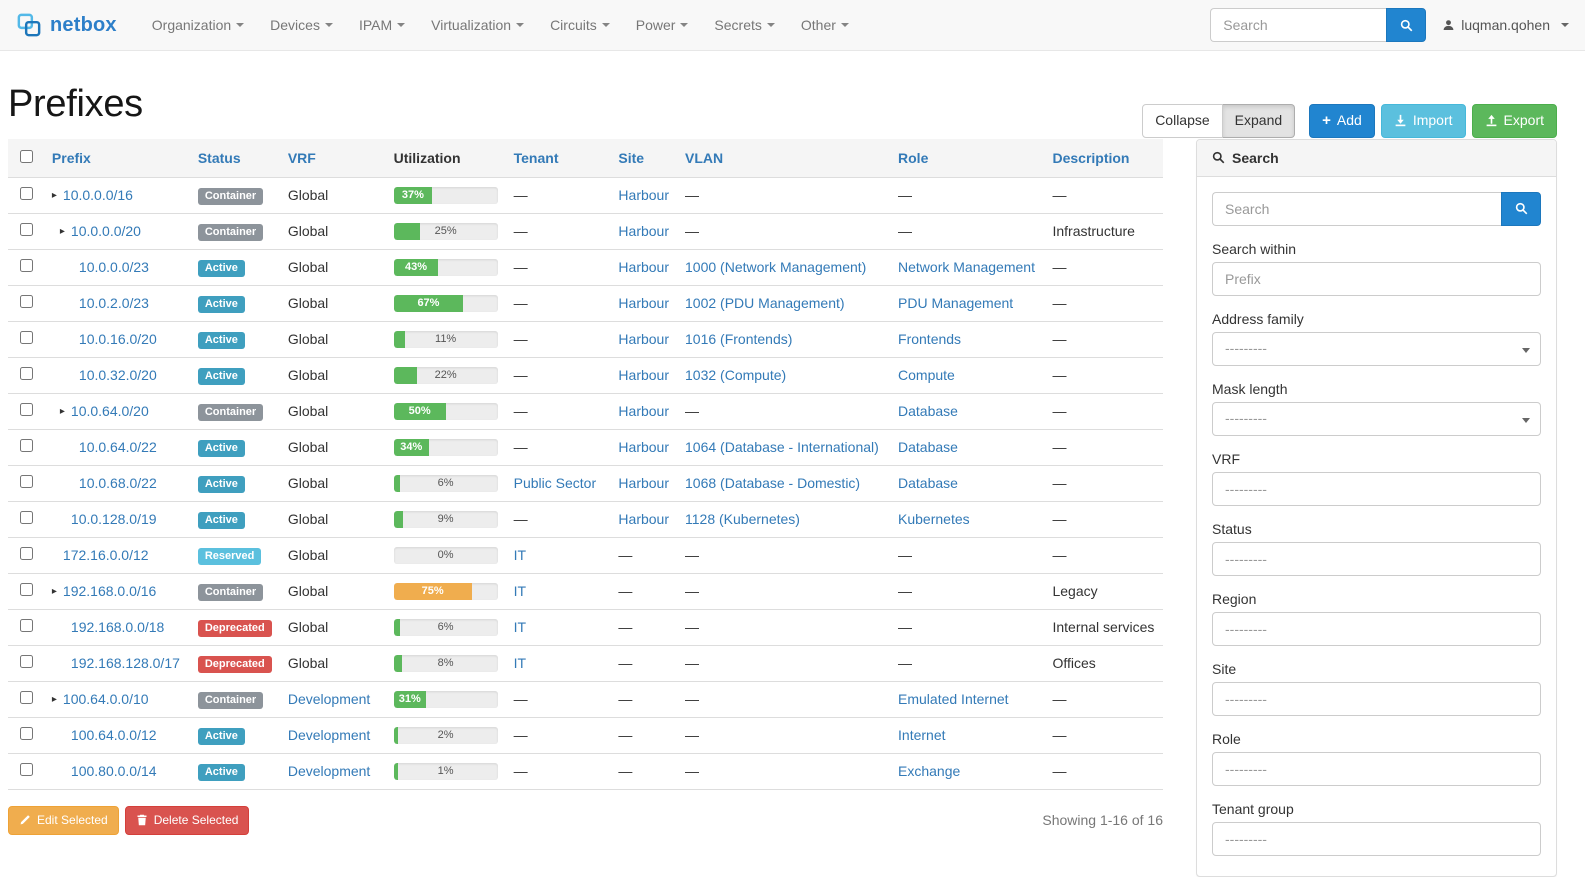  I want to click on prefix-link: 10.0.68.0/22, so click(117, 483).